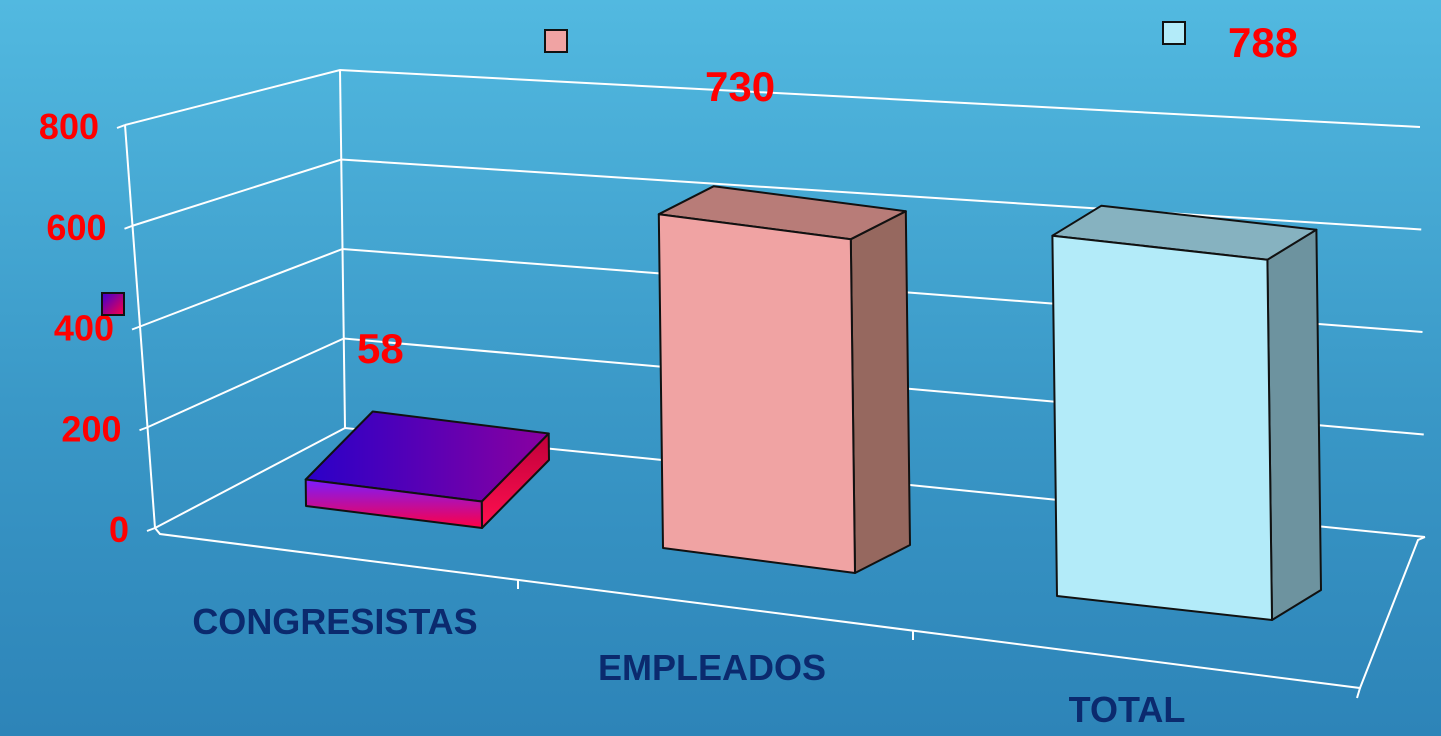  Describe the element at coordinates (380, 348) in the screenshot. I see `data-label: 58` at that location.